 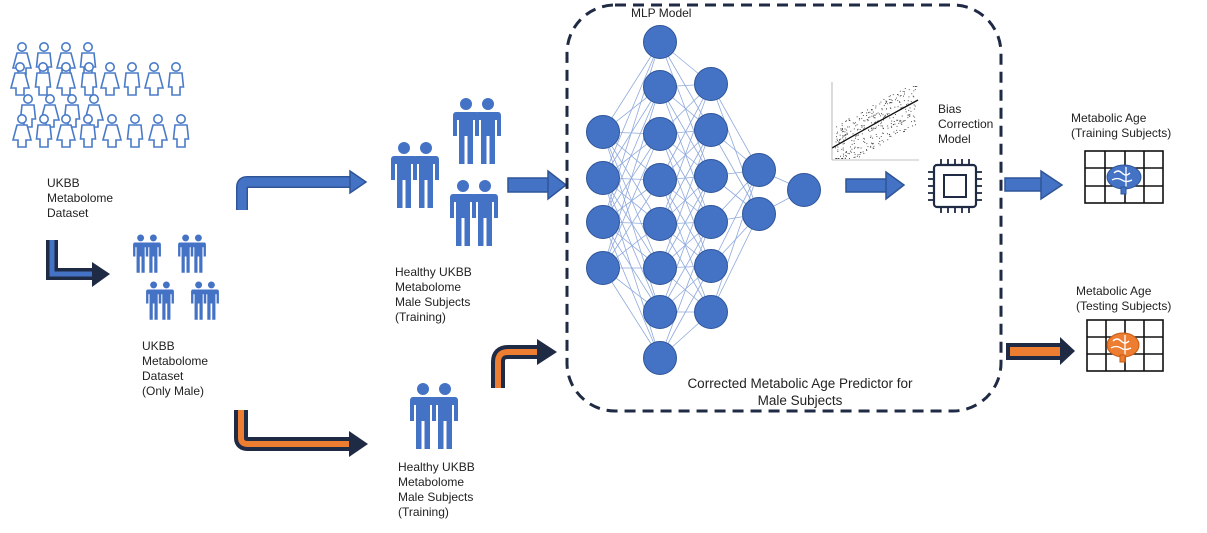 What do you see at coordinates (875, 185) in the screenshot?
I see `arrow-to-bias-model` at bounding box center [875, 185].